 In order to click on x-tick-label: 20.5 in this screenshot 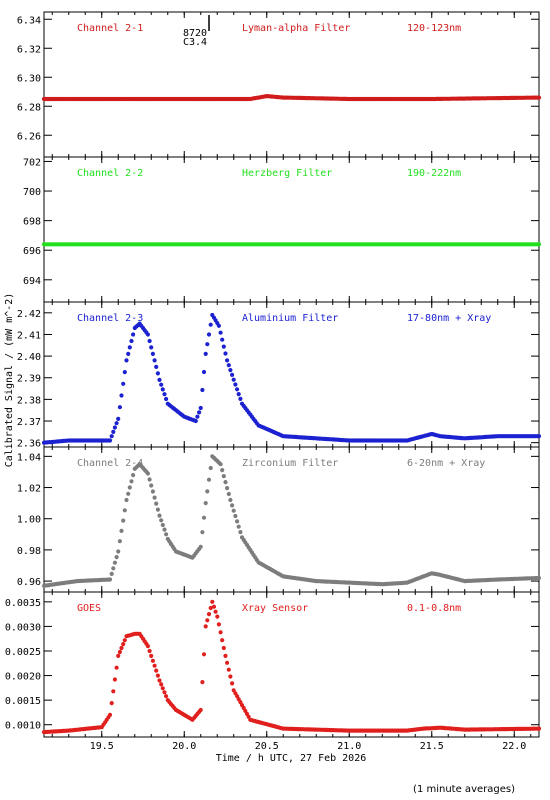, I will do `click(267, 746)`.